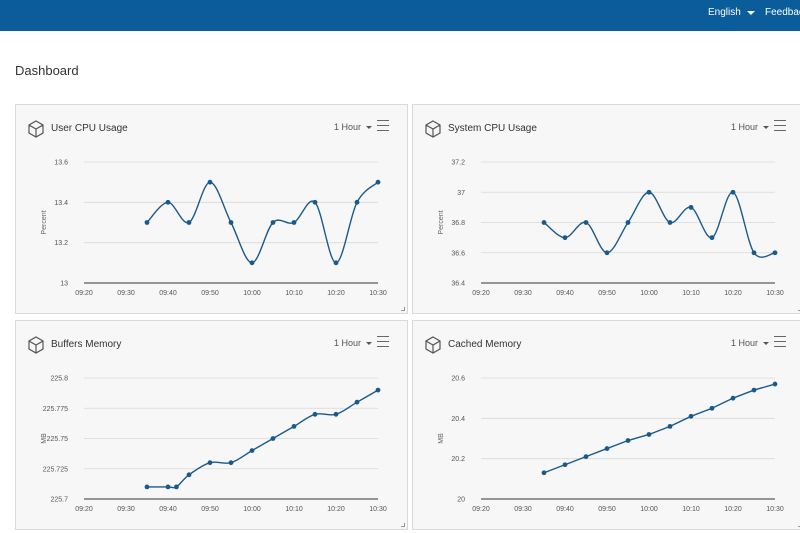  Describe the element at coordinates (731, 12) in the screenshot. I see `language-selector: English` at that location.